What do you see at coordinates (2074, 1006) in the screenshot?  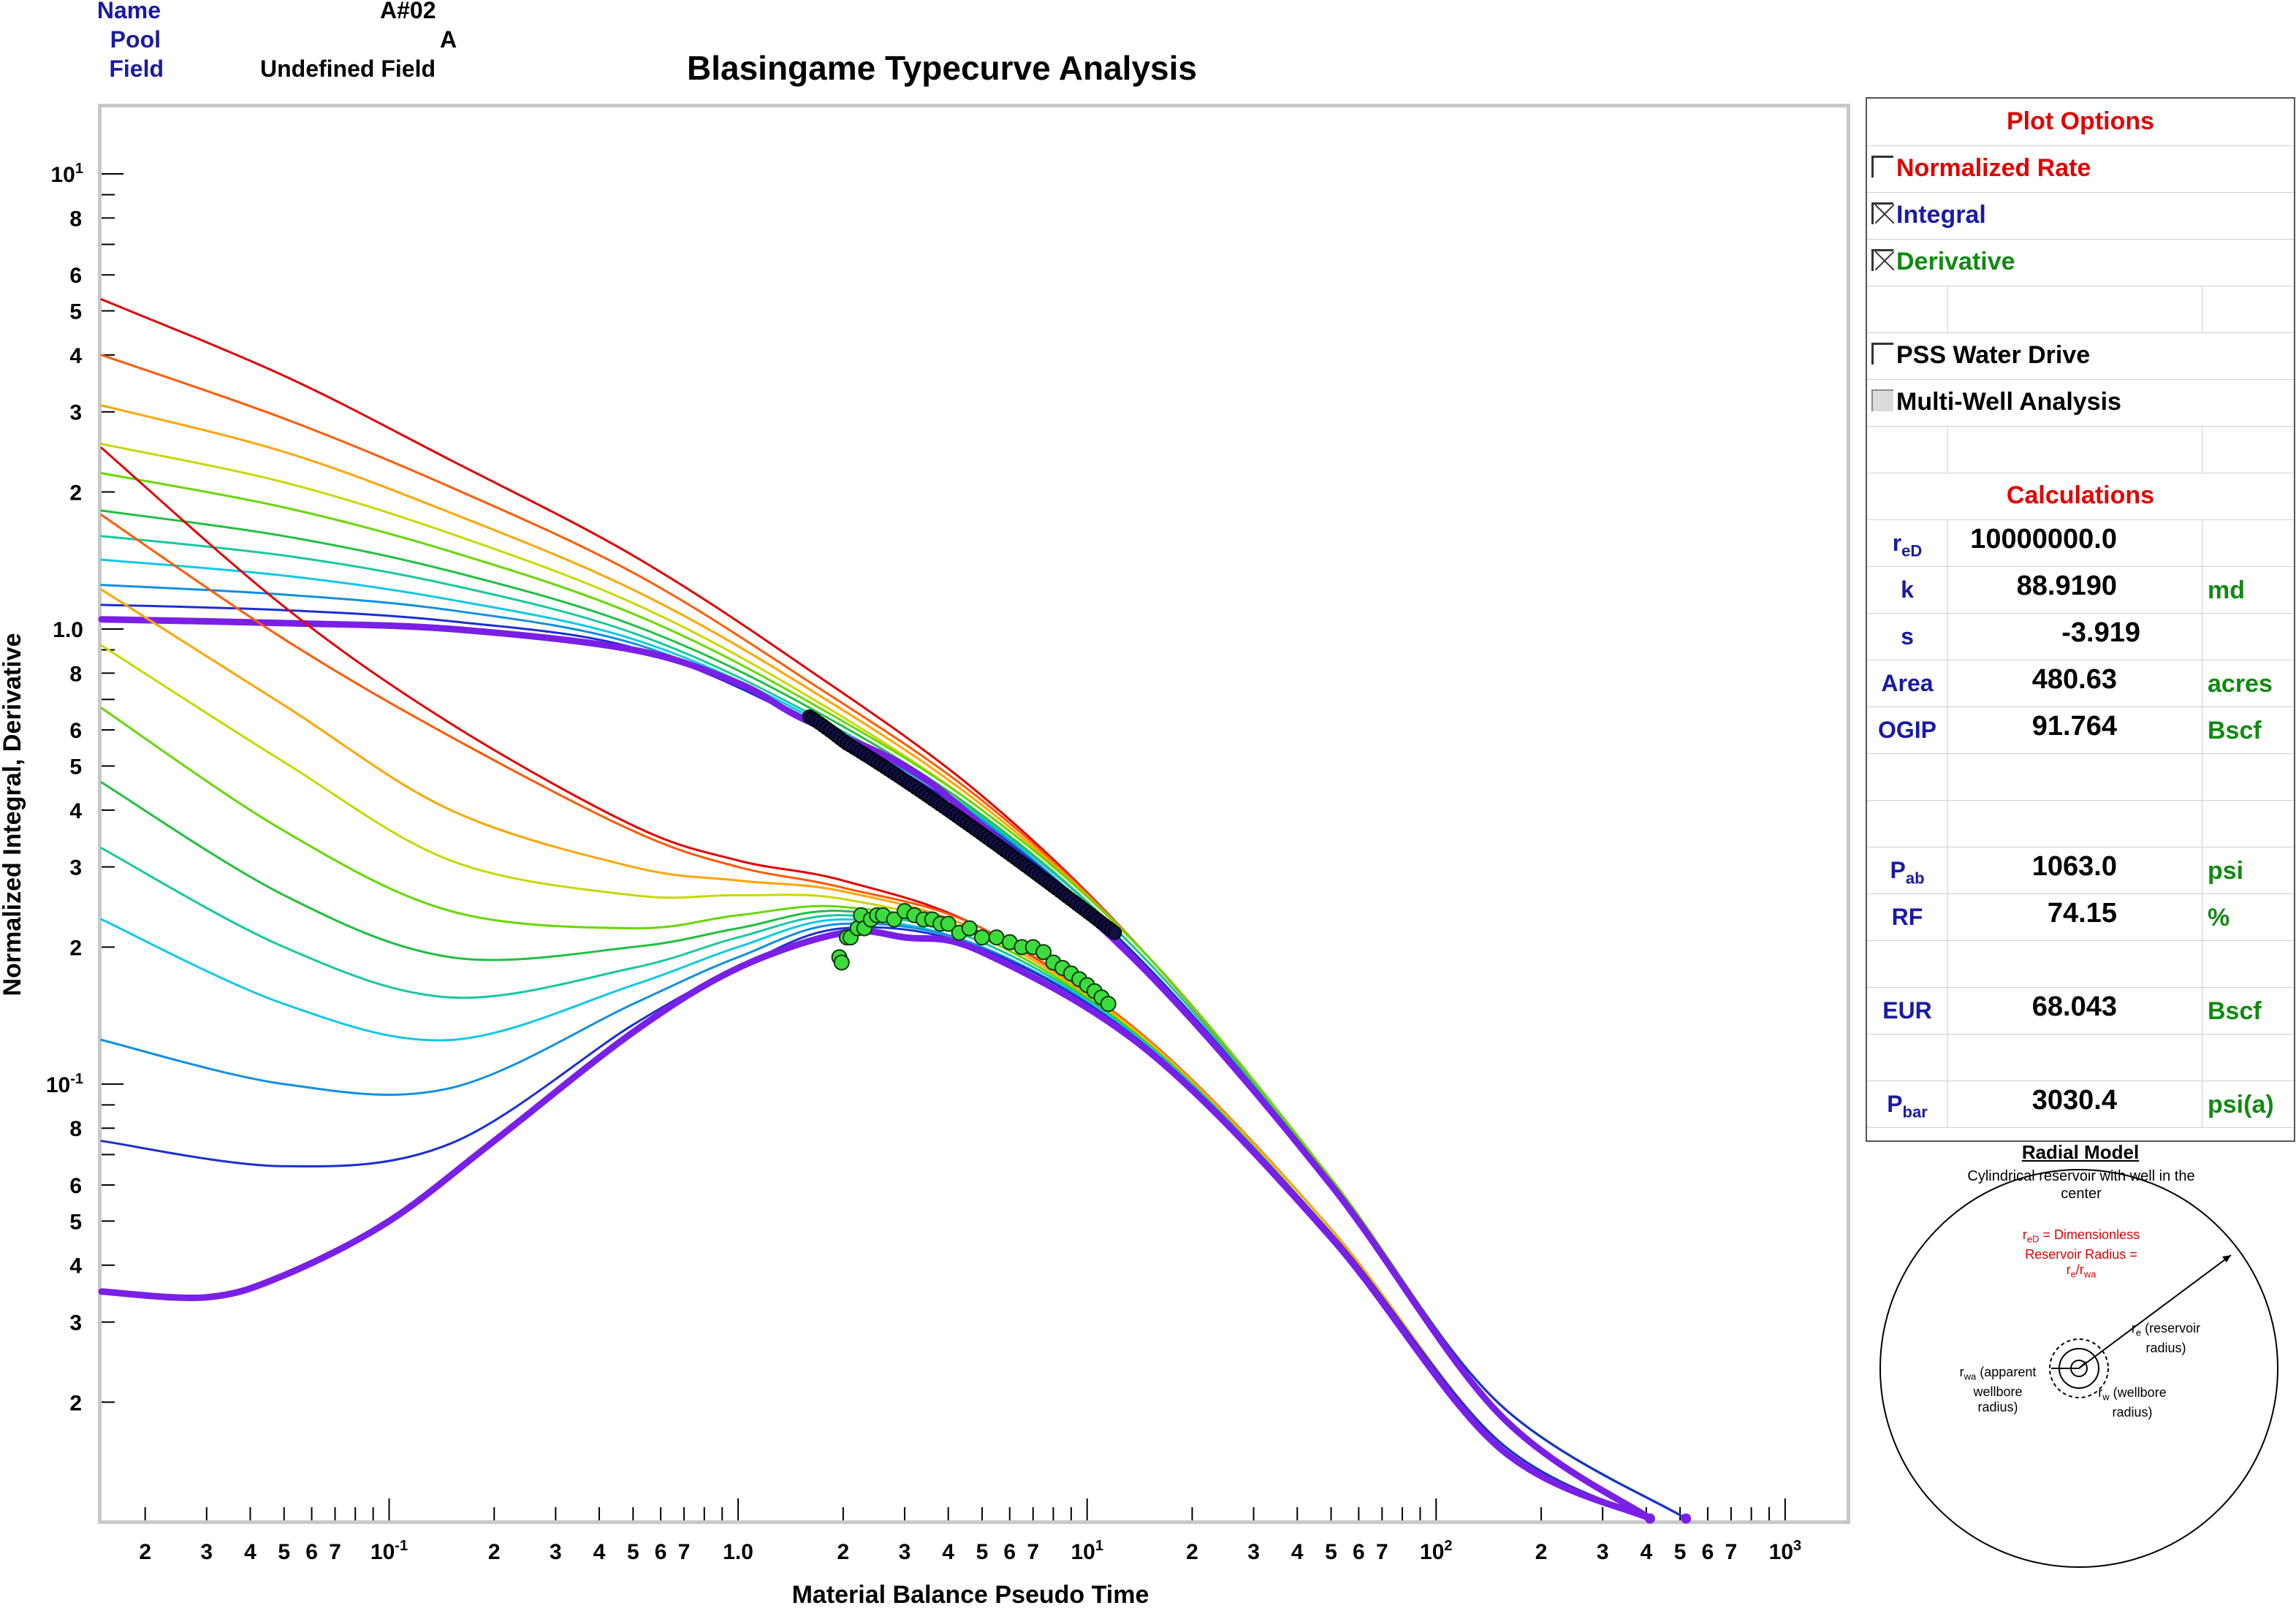 I see `eur-value: 68.043` at bounding box center [2074, 1006].